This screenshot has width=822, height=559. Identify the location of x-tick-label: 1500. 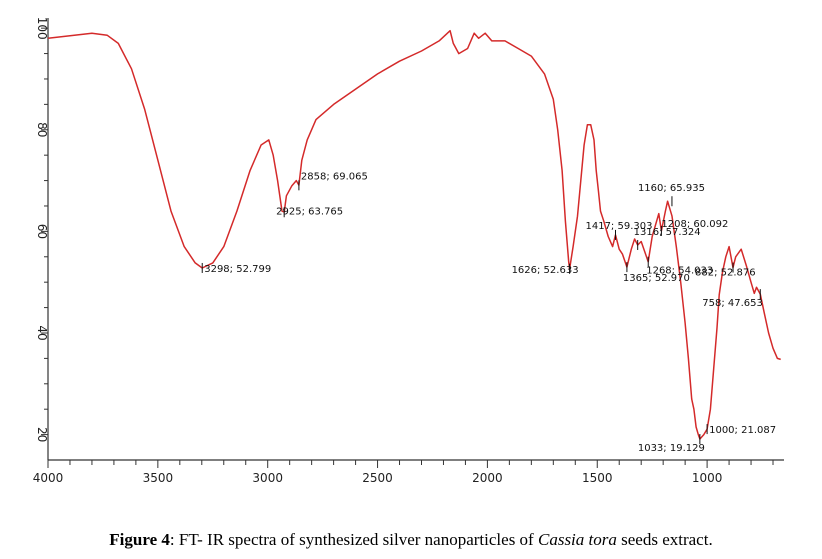
(597, 478).